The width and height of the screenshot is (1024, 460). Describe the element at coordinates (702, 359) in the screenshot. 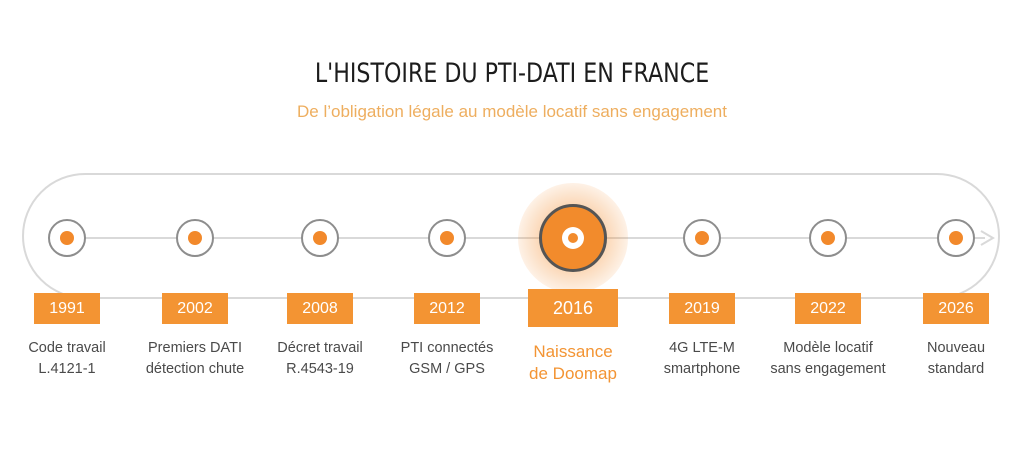

I see `timeline-label: 4G LTE-M smartphone` at that location.